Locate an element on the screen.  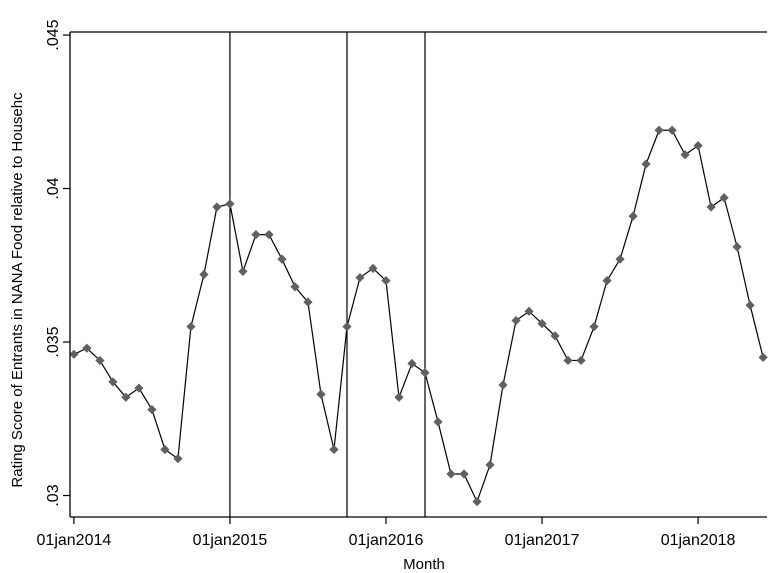
x-tick-label: 01jan2017 is located at coordinates (542, 540).